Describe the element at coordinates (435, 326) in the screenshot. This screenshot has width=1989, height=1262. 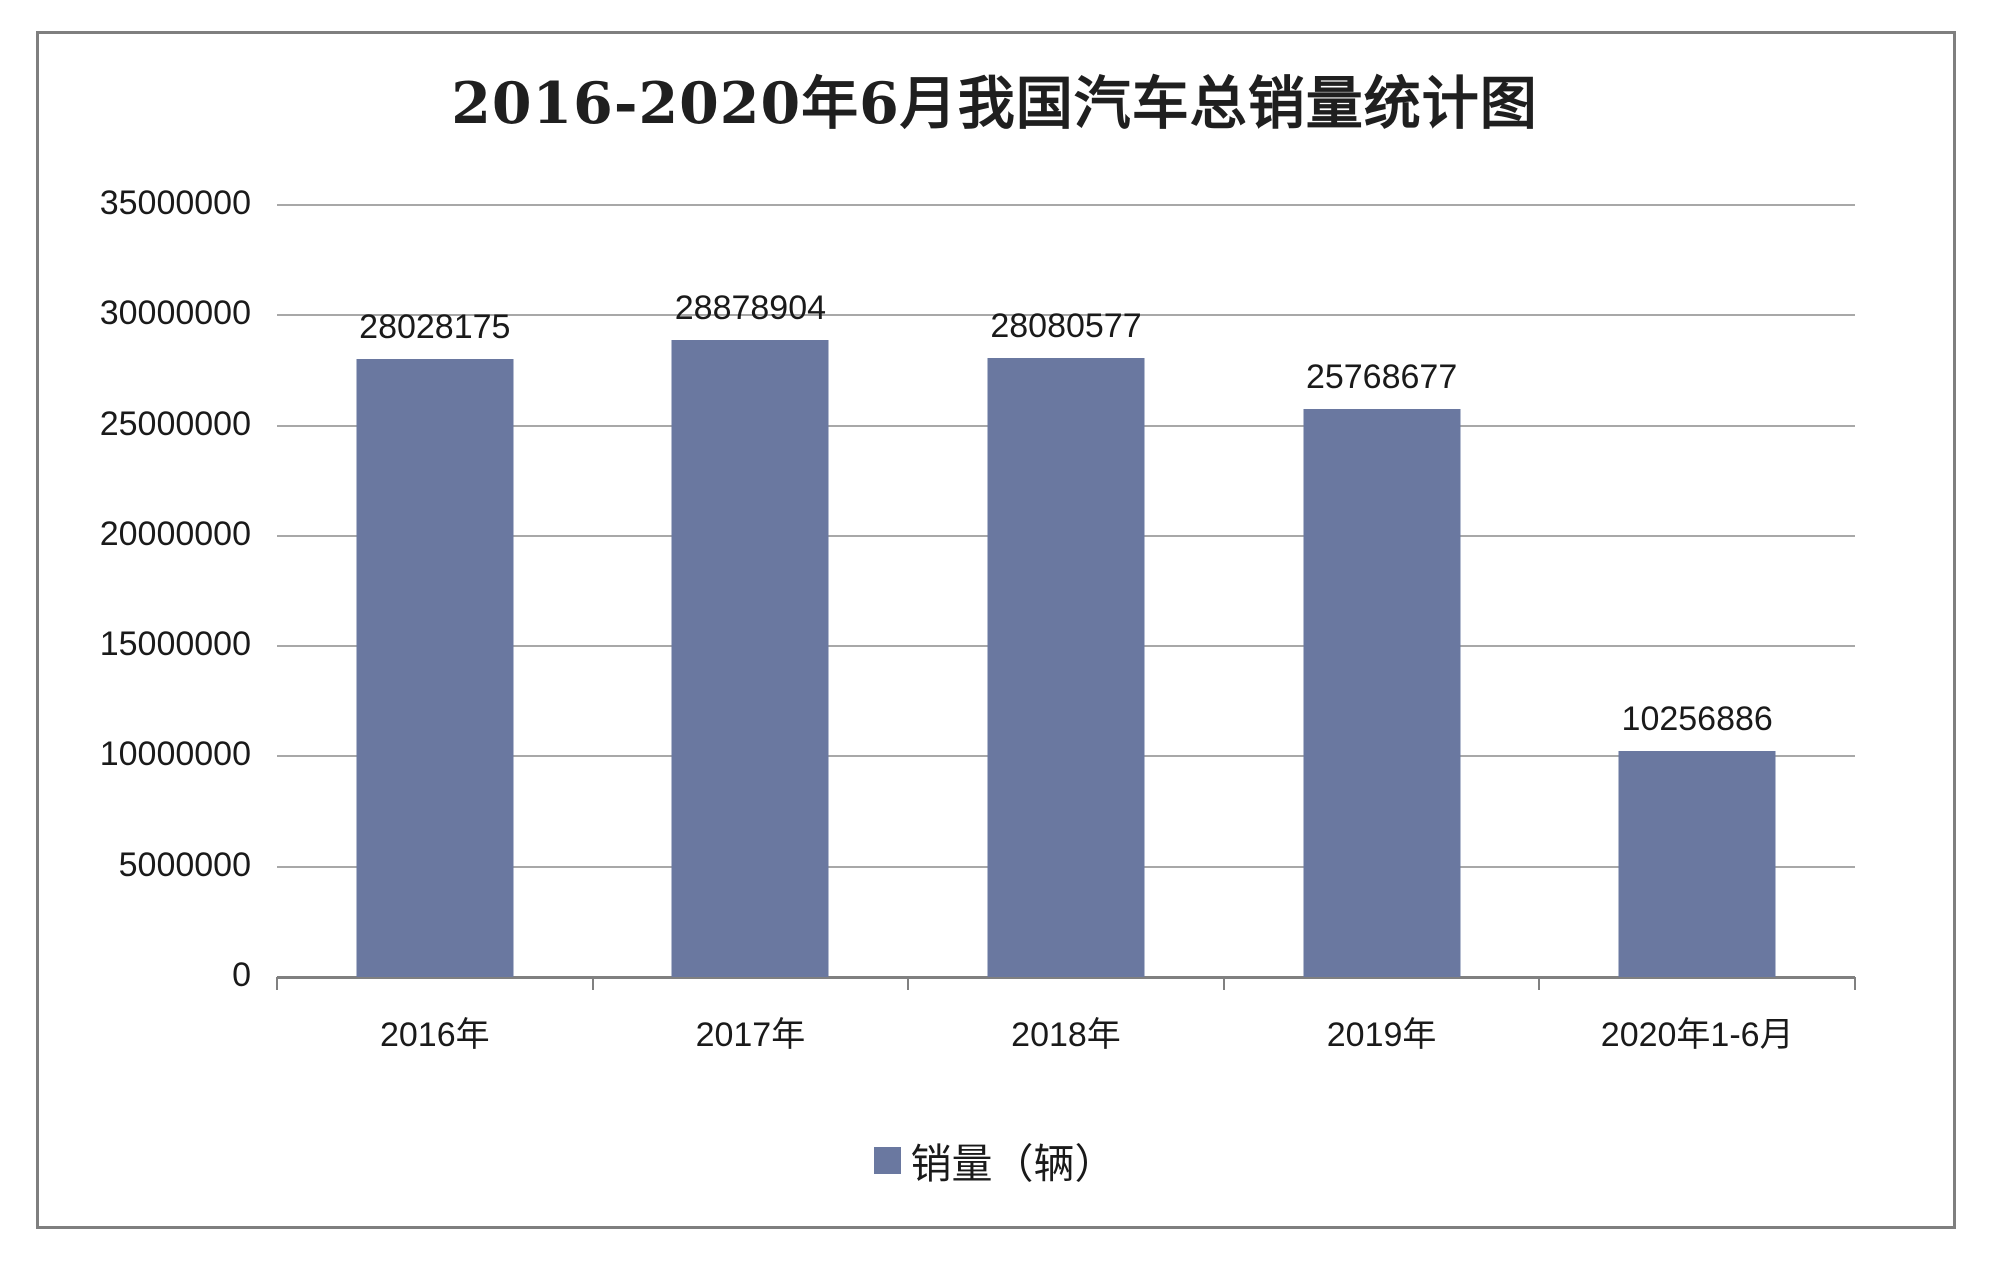
I see `bar-value-label: 28028175` at that location.